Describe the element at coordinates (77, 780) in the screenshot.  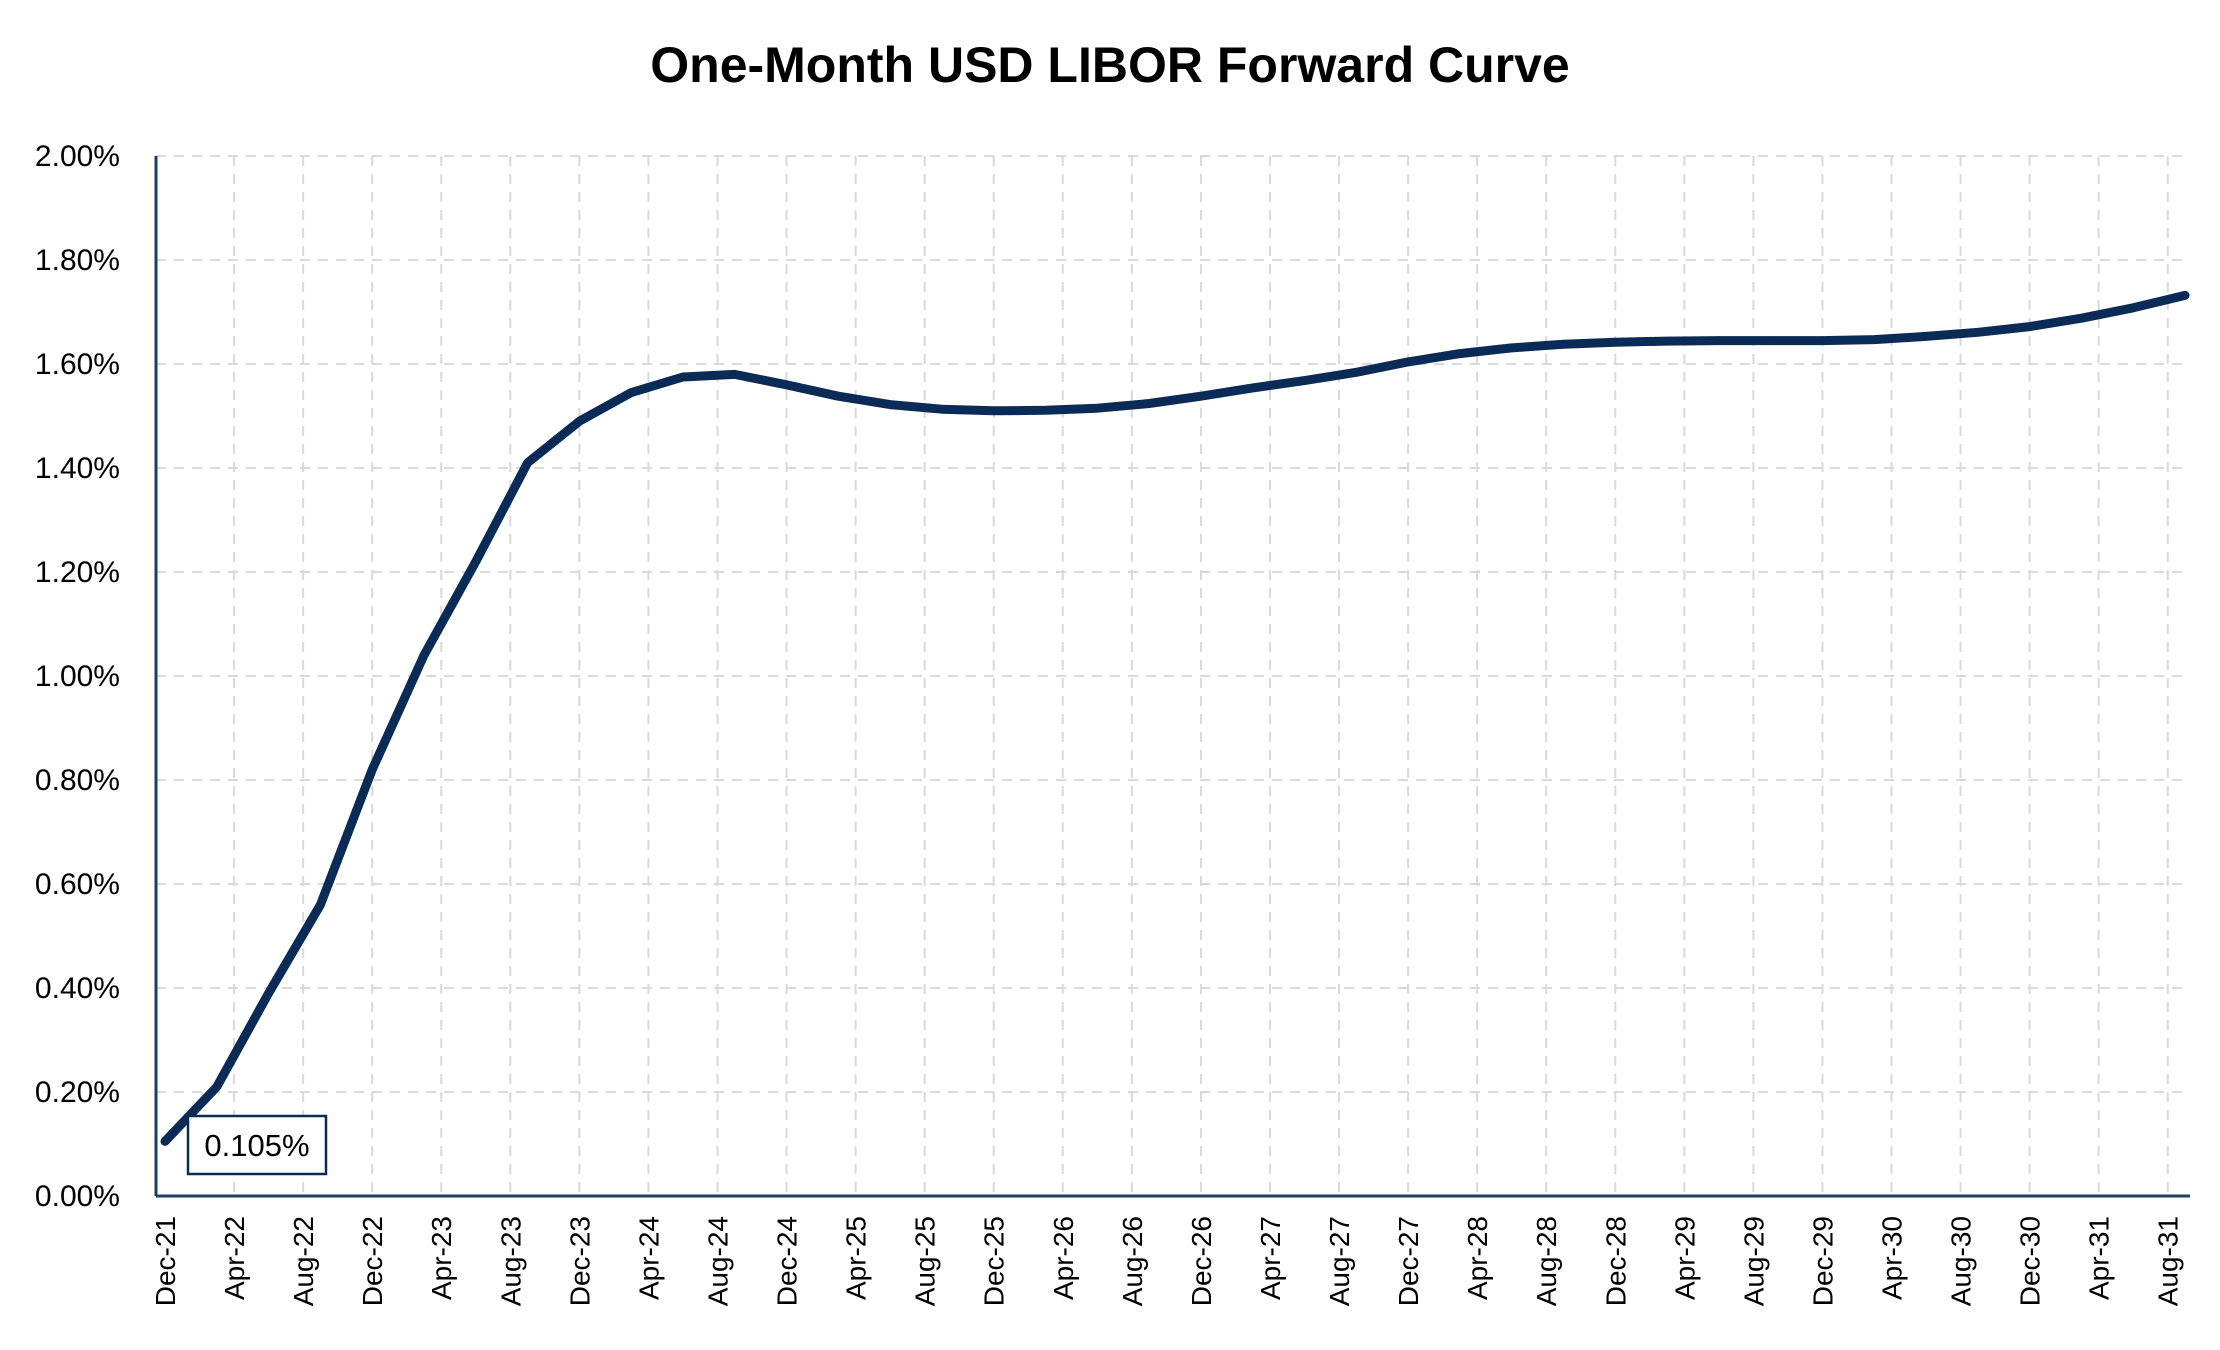
I see `y-tick-label: 0.80%` at that location.